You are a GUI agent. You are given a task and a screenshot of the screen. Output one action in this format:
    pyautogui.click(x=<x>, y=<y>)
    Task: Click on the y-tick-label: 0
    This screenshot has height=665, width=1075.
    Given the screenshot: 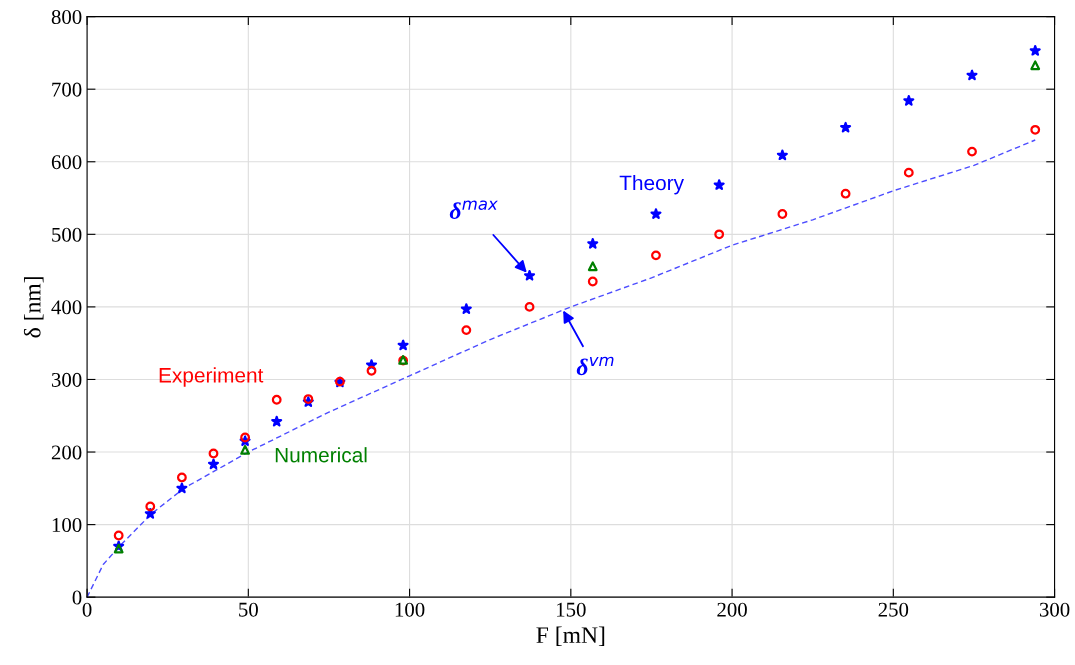 What is the action you would take?
    pyautogui.click(x=77, y=597)
    